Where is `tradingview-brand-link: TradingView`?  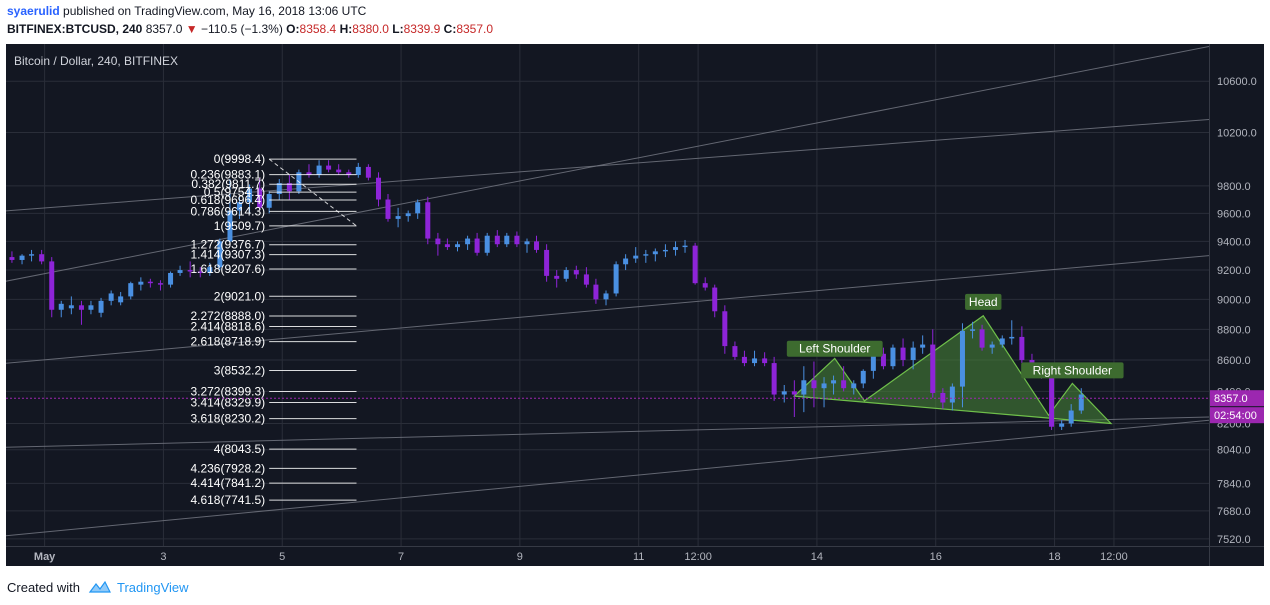
tradingview-brand-link: TradingView is located at coordinates (153, 587).